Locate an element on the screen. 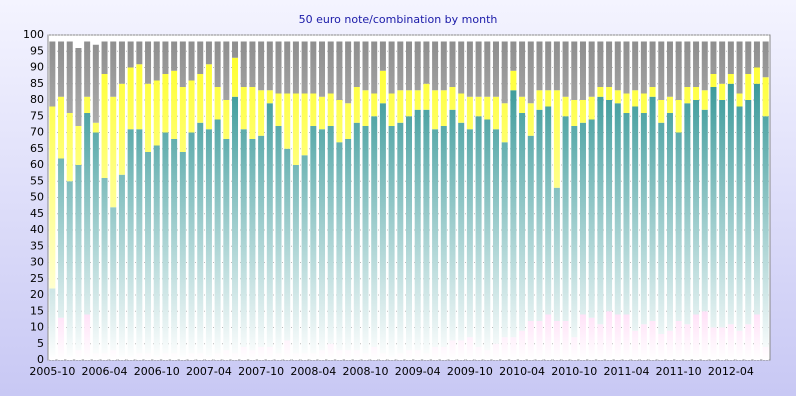  chart-title: 50 euro note/combination by month is located at coordinates (398, 19).